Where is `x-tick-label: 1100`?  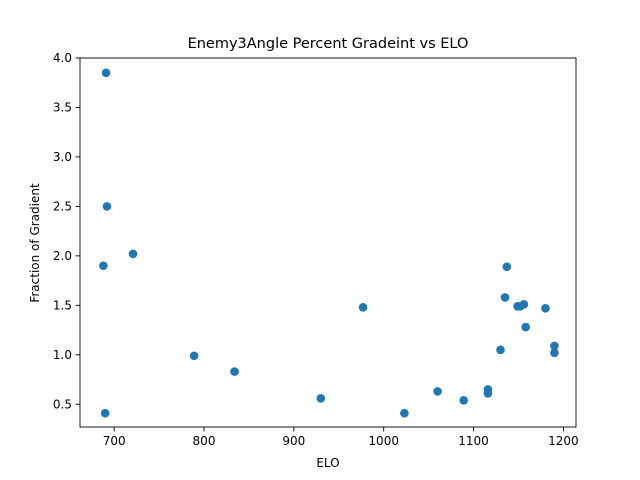
x-tick-label: 1100 is located at coordinates (473, 441).